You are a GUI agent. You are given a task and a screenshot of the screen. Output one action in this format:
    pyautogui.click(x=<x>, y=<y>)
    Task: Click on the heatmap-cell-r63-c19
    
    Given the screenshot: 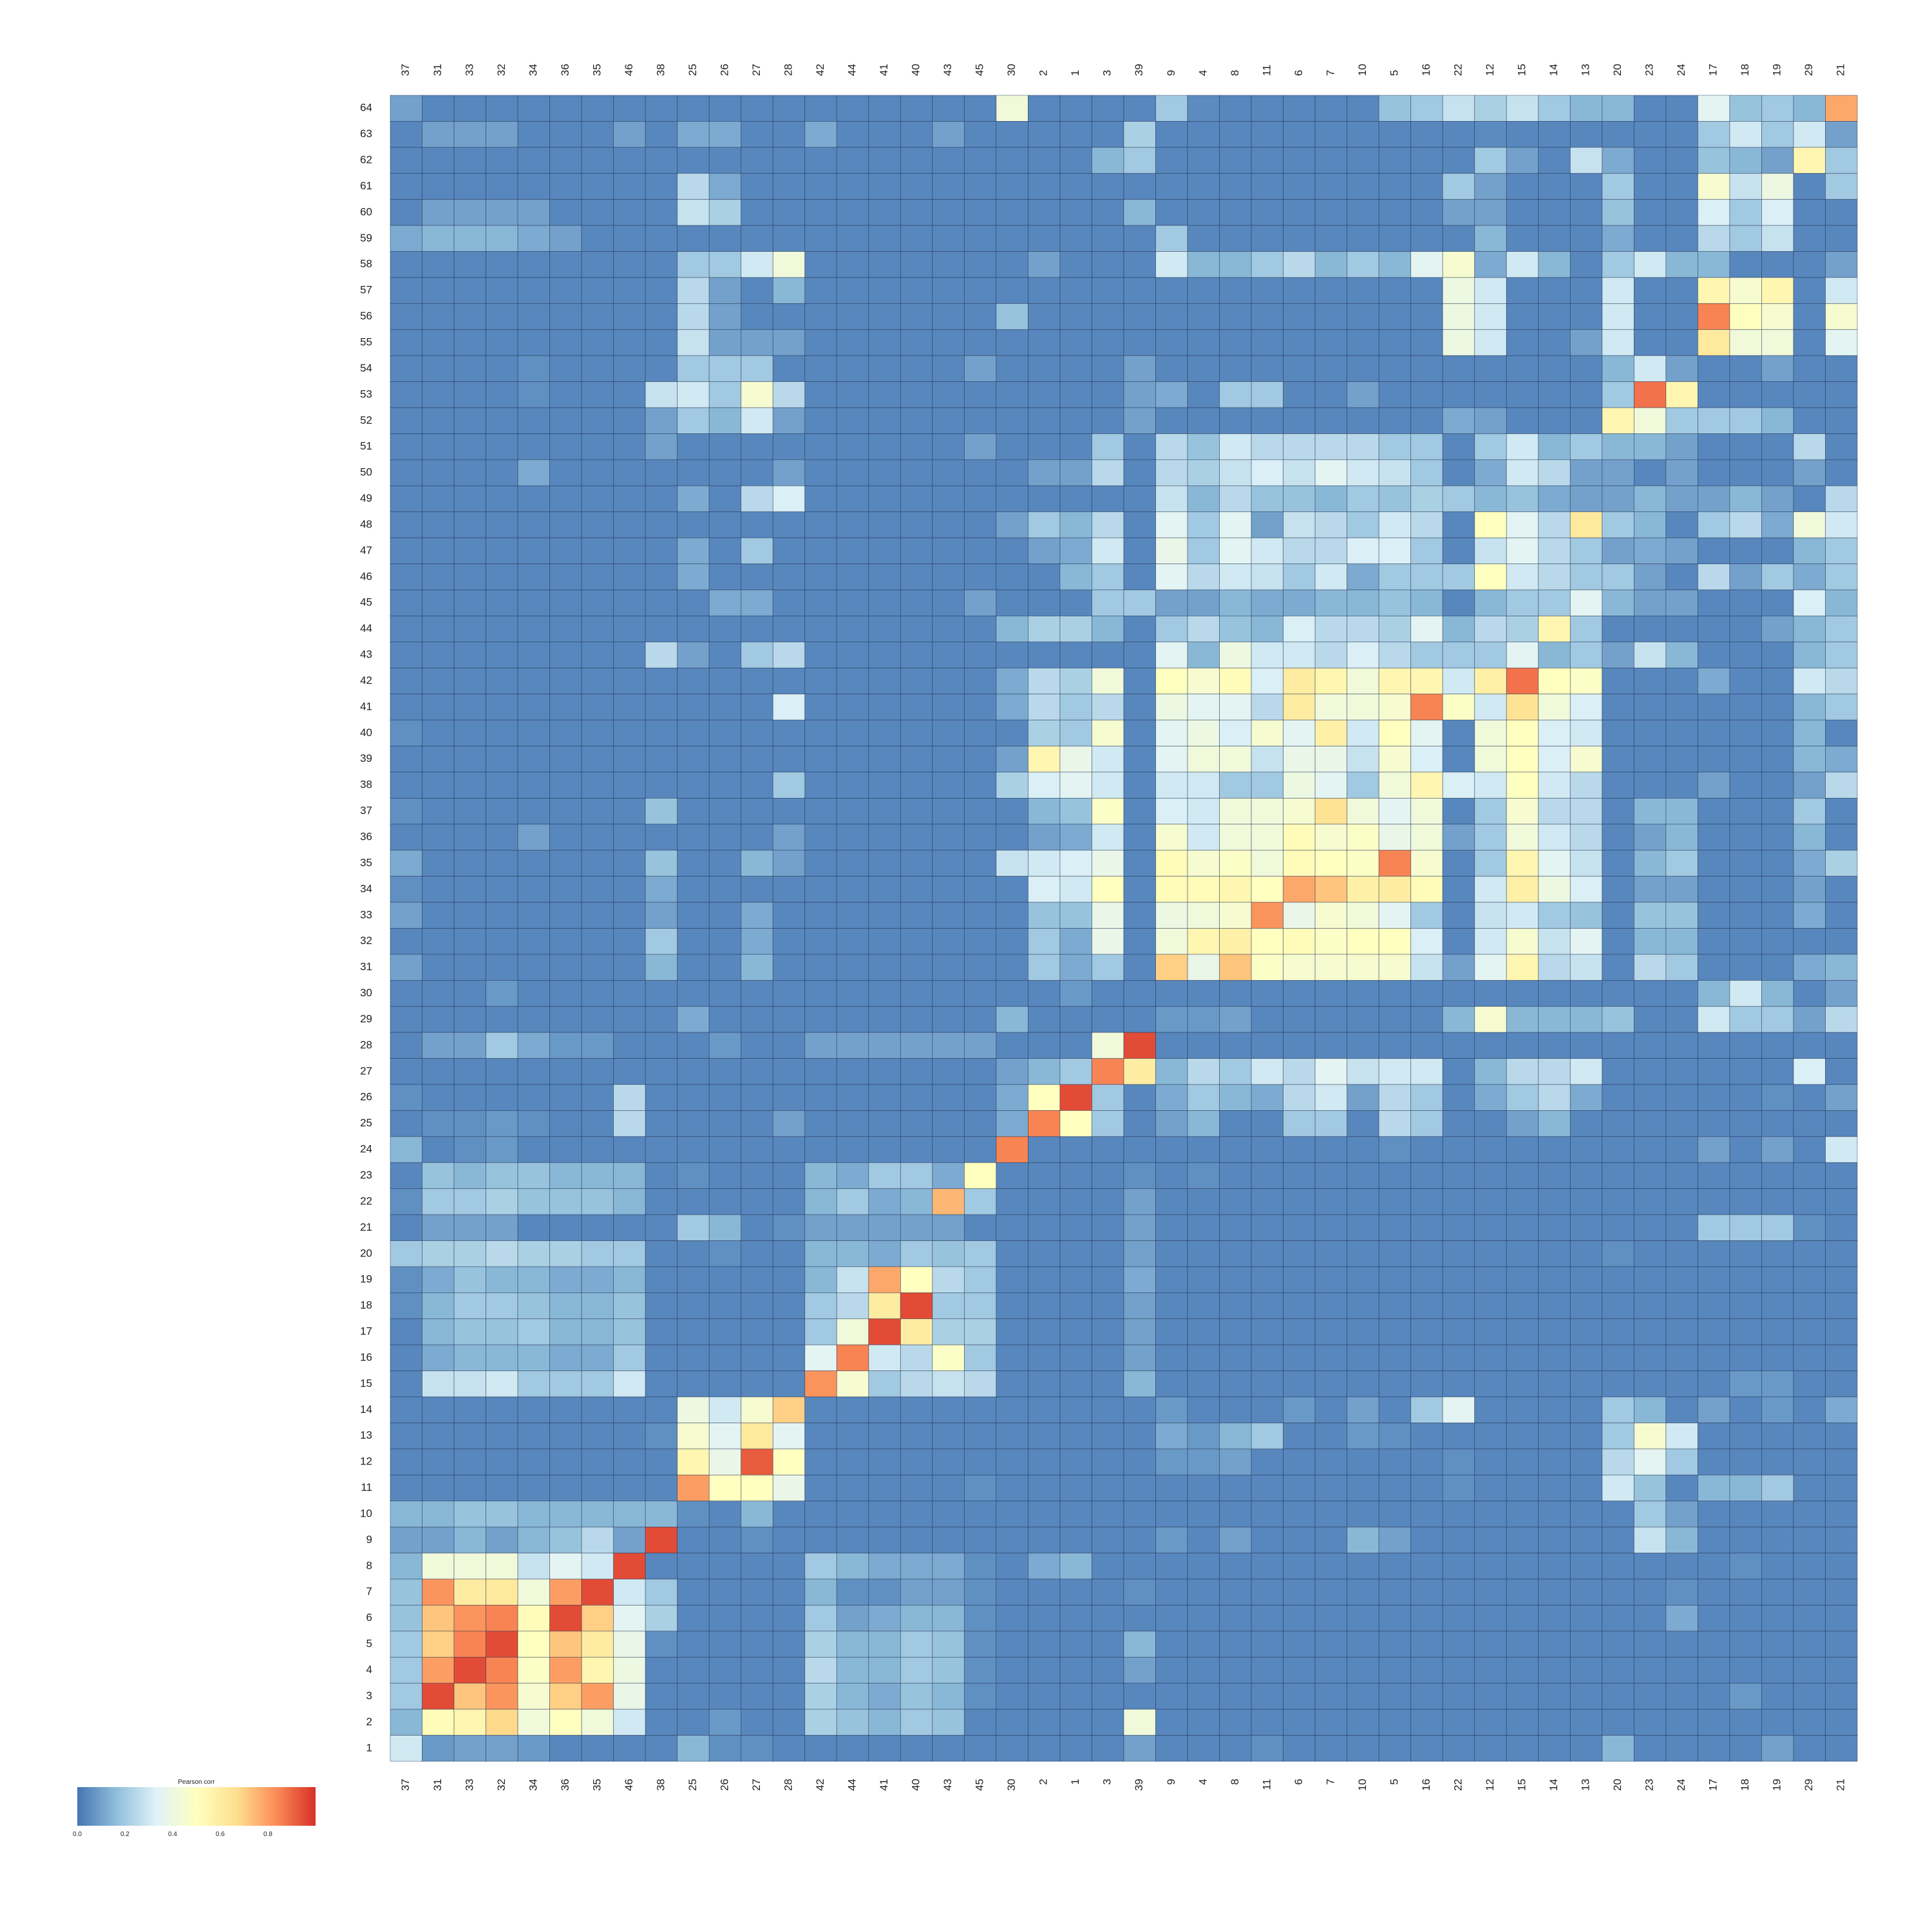 What is the action you would take?
    pyautogui.click(x=1777, y=135)
    